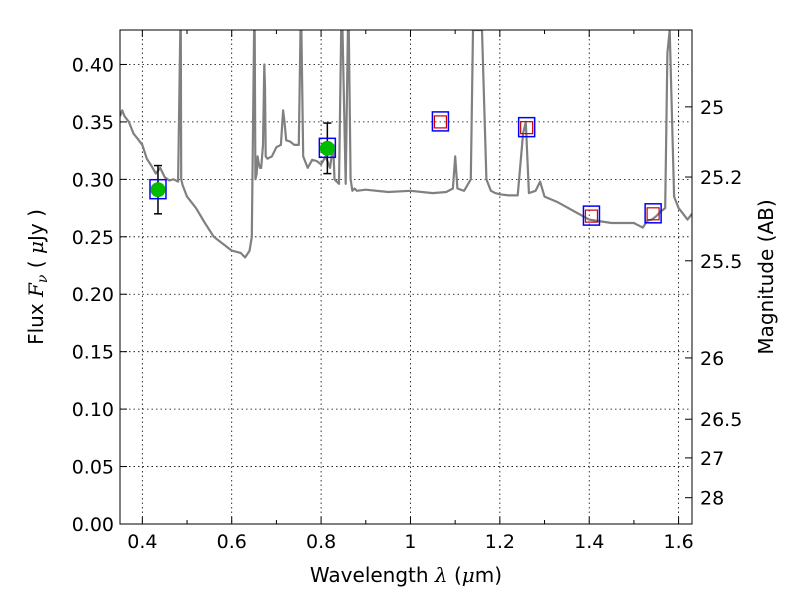  What do you see at coordinates (93, 180) in the screenshot?
I see `y-tick-label: 0.30` at bounding box center [93, 180].